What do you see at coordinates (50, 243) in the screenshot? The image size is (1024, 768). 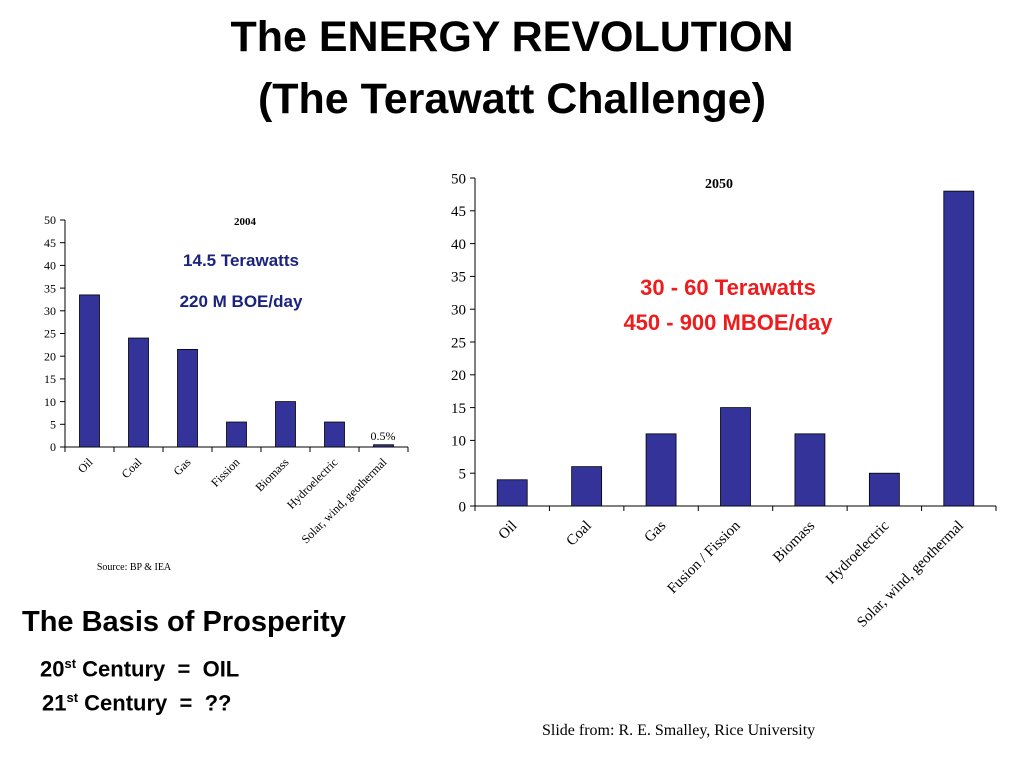 I see `chart-2004-y-tick-label: 45` at bounding box center [50, 243].